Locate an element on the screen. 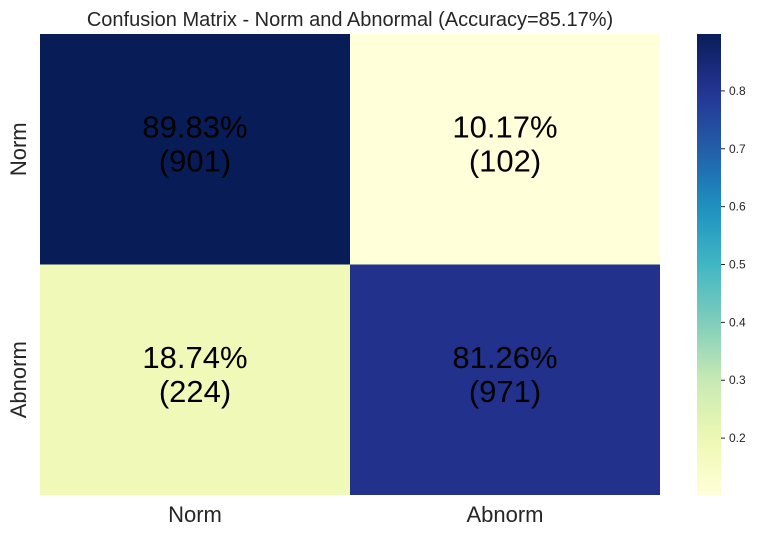 The height and width of the screenshot is (541, 760). colorbar is located at coordinates (709, 264).